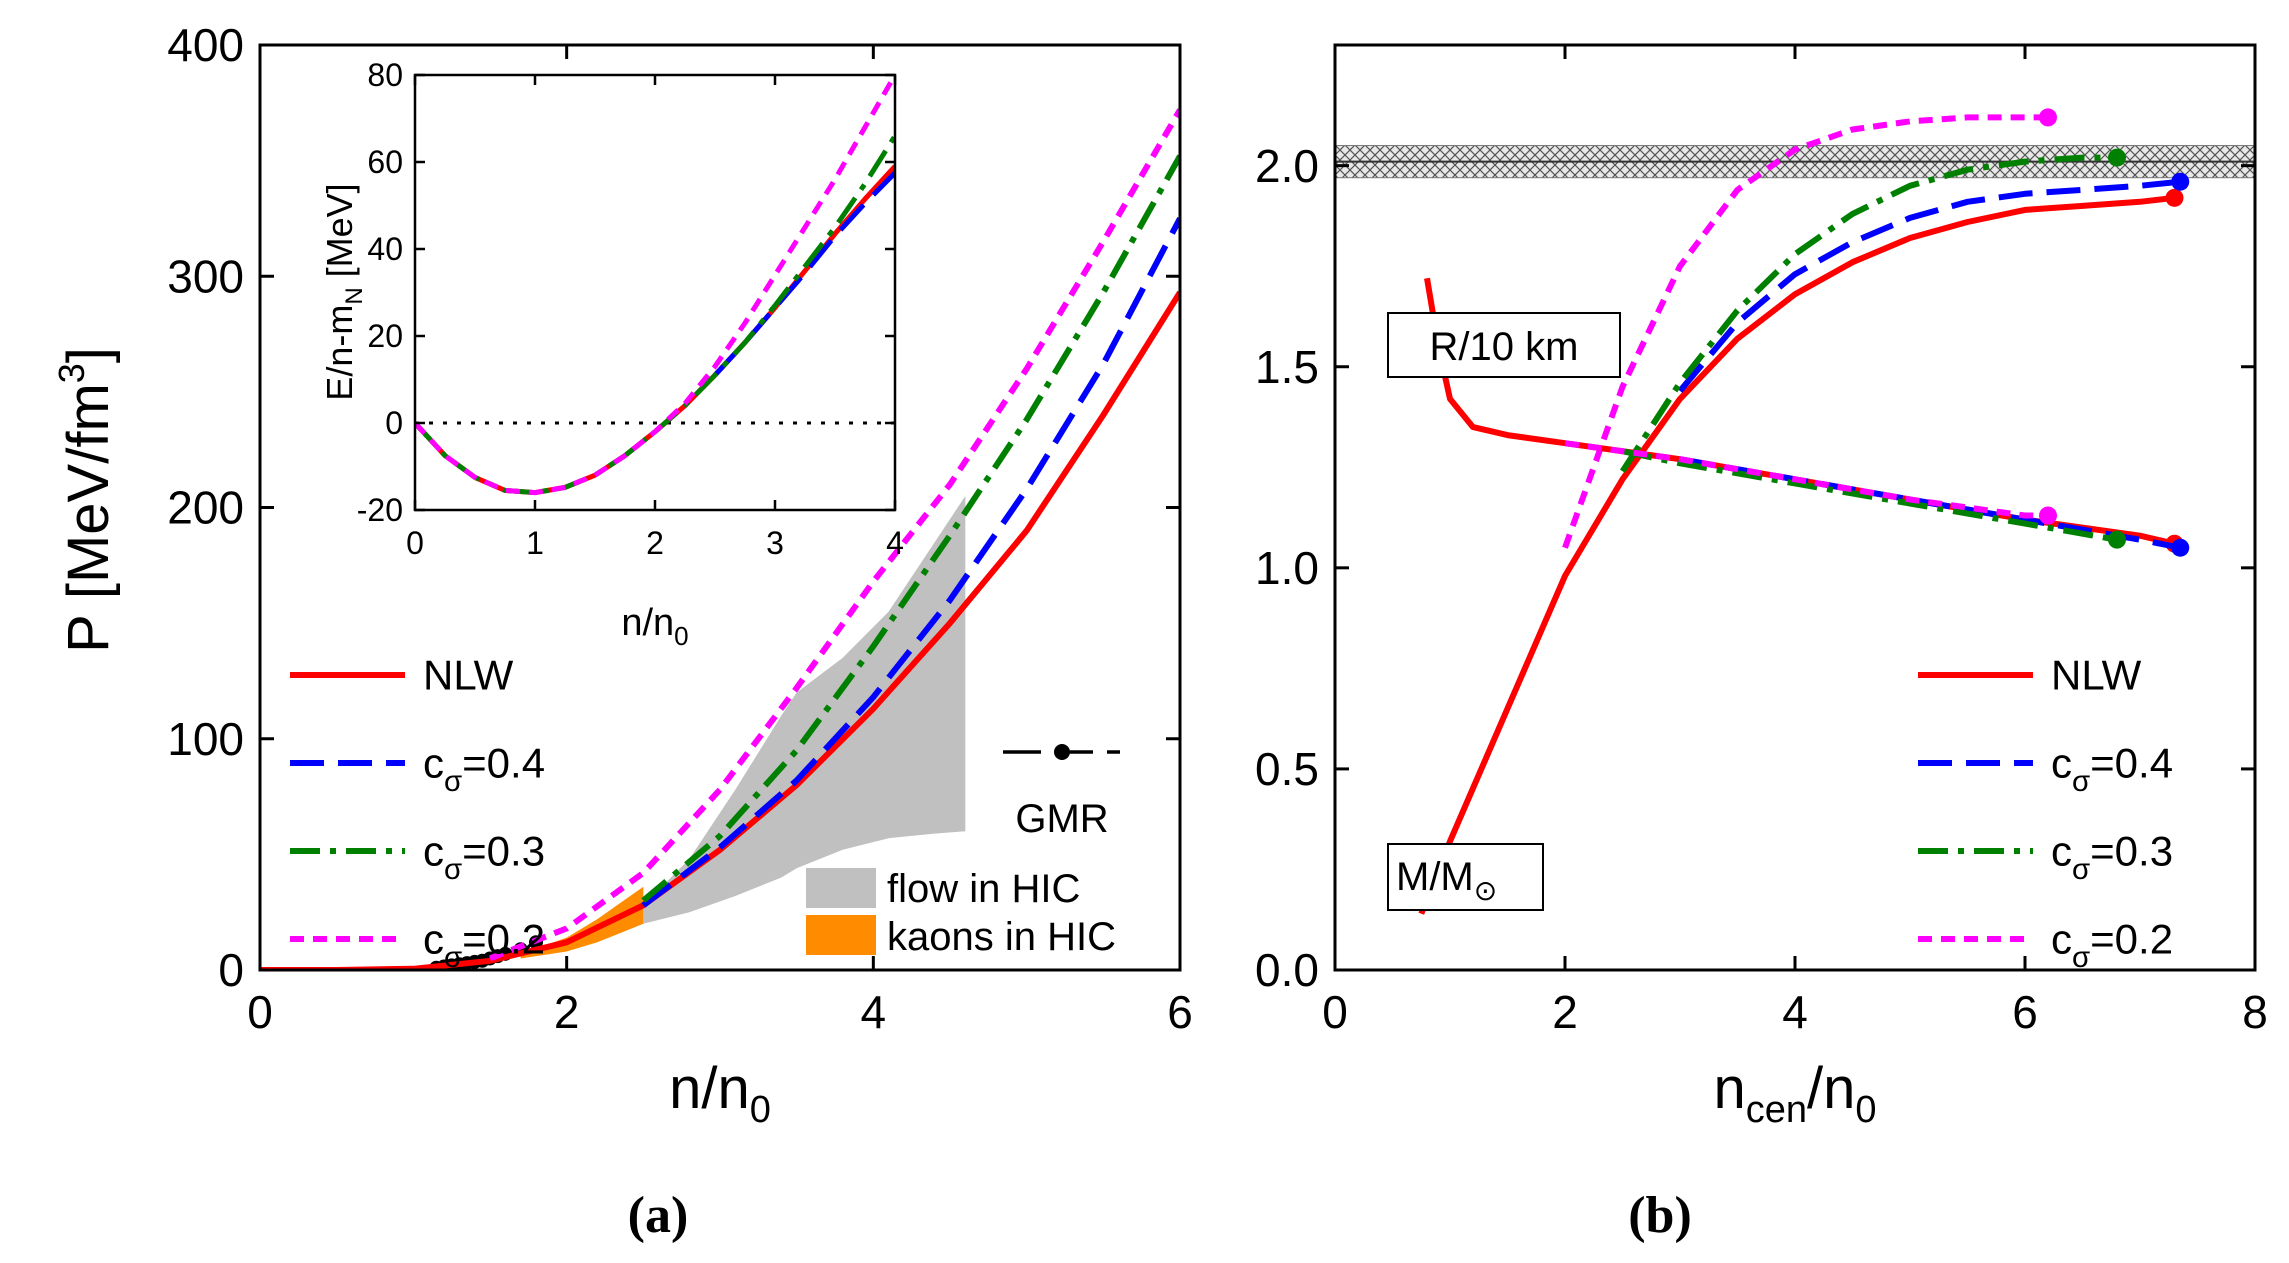  What do you see at coordinates (1287, 769) in the screenshot?
I see `panel-b-ytick-label-1: 0.5` at bounding box center [1287, 769].